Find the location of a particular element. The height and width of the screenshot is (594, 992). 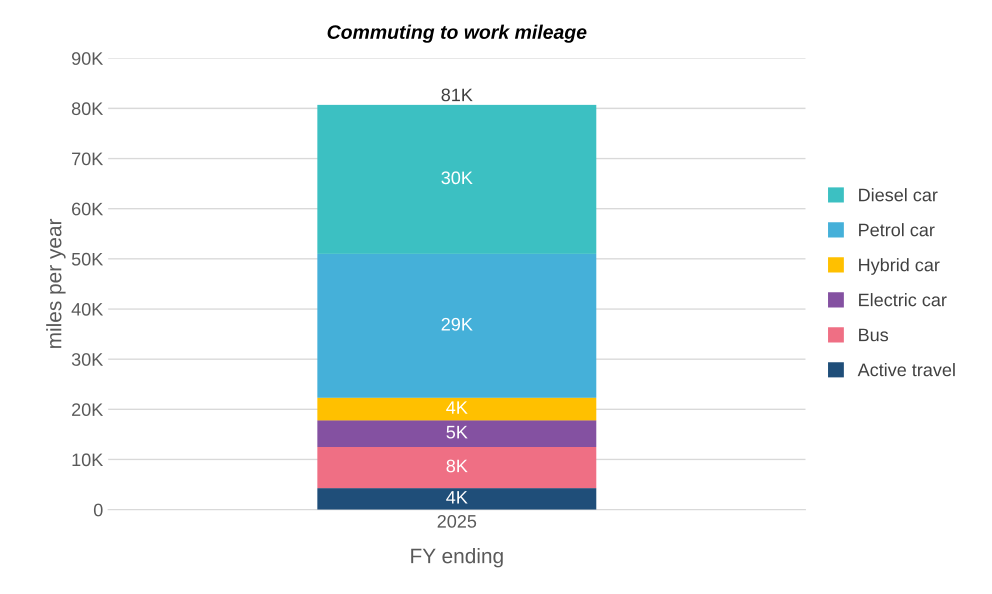

y-tick-label: 30K is located at coordinates (88, 359).